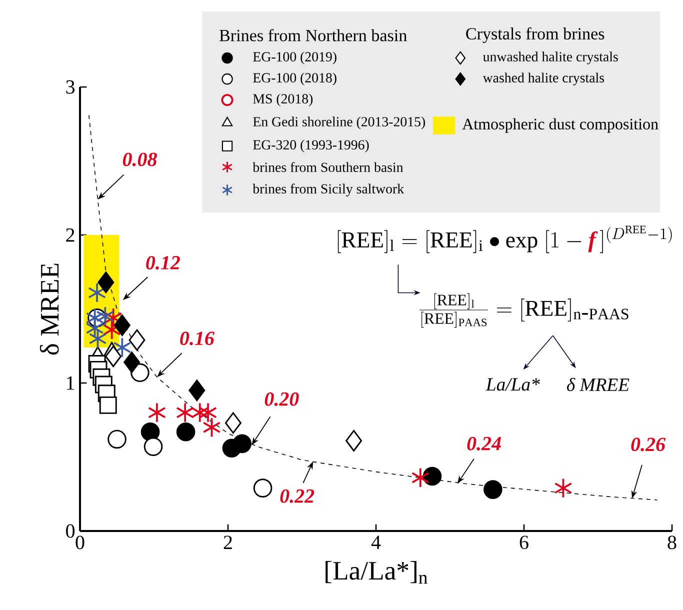 This screenshot has width=683, height=610. I want to click on annotation: 0.24, so click(484, 443).